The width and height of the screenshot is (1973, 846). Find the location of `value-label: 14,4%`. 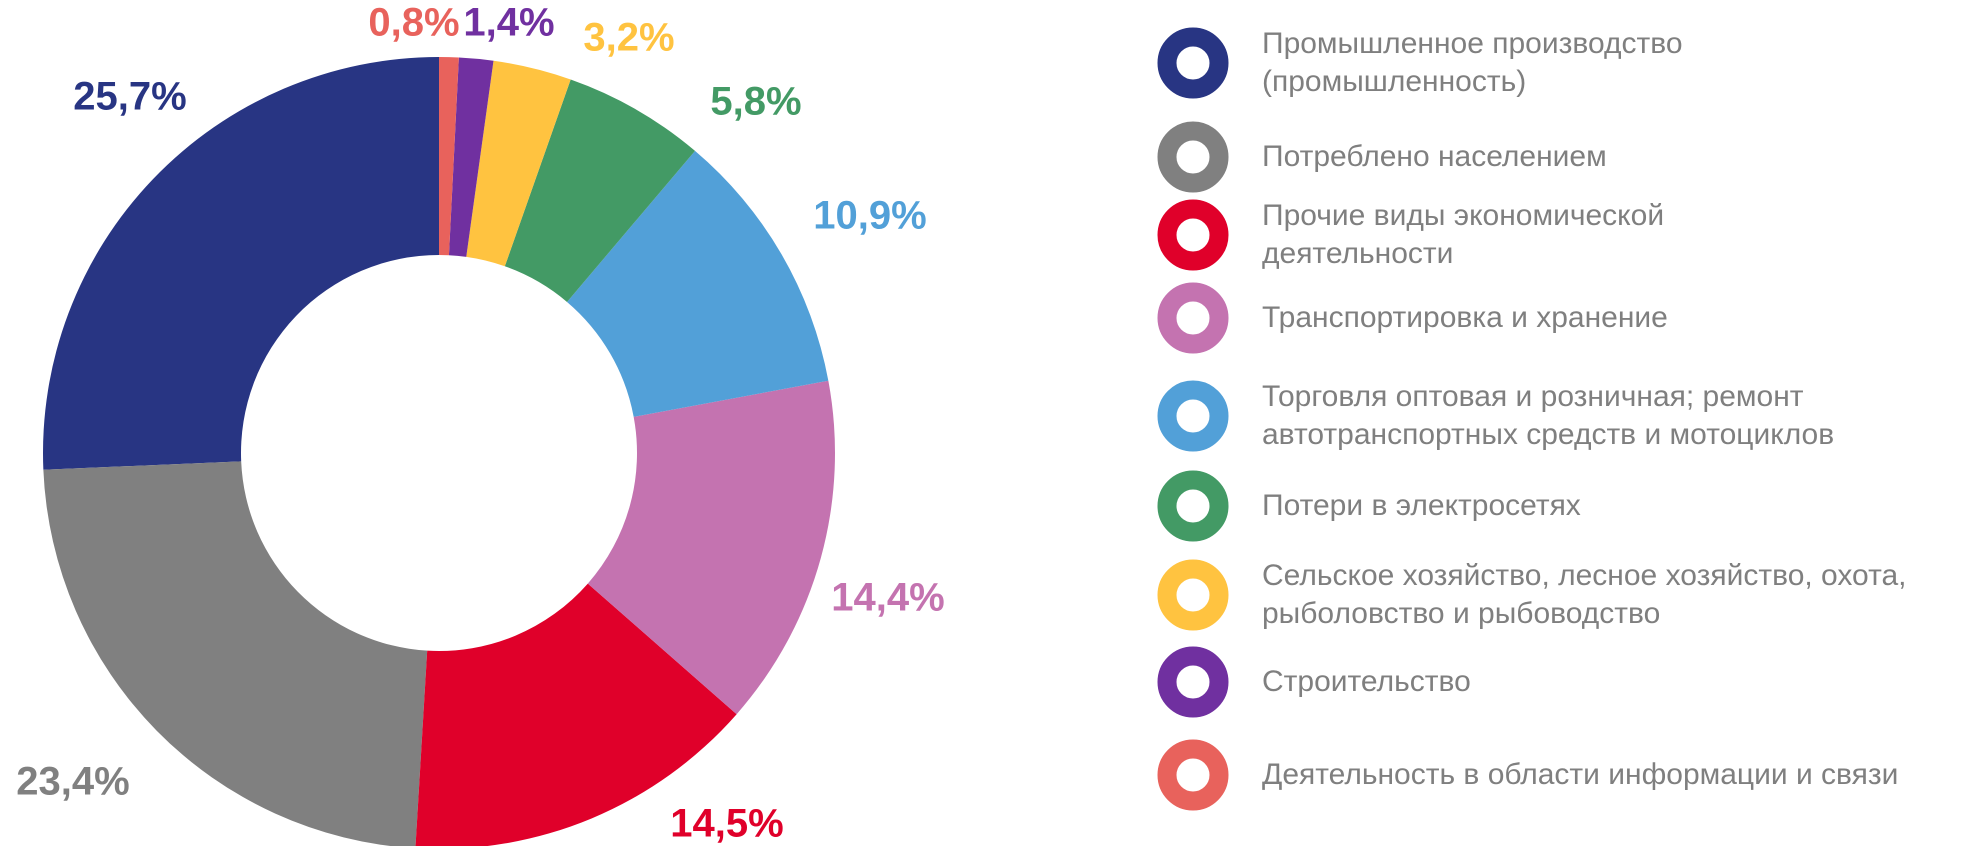

value-label: 14,4% is located at coordinates (887, 598).